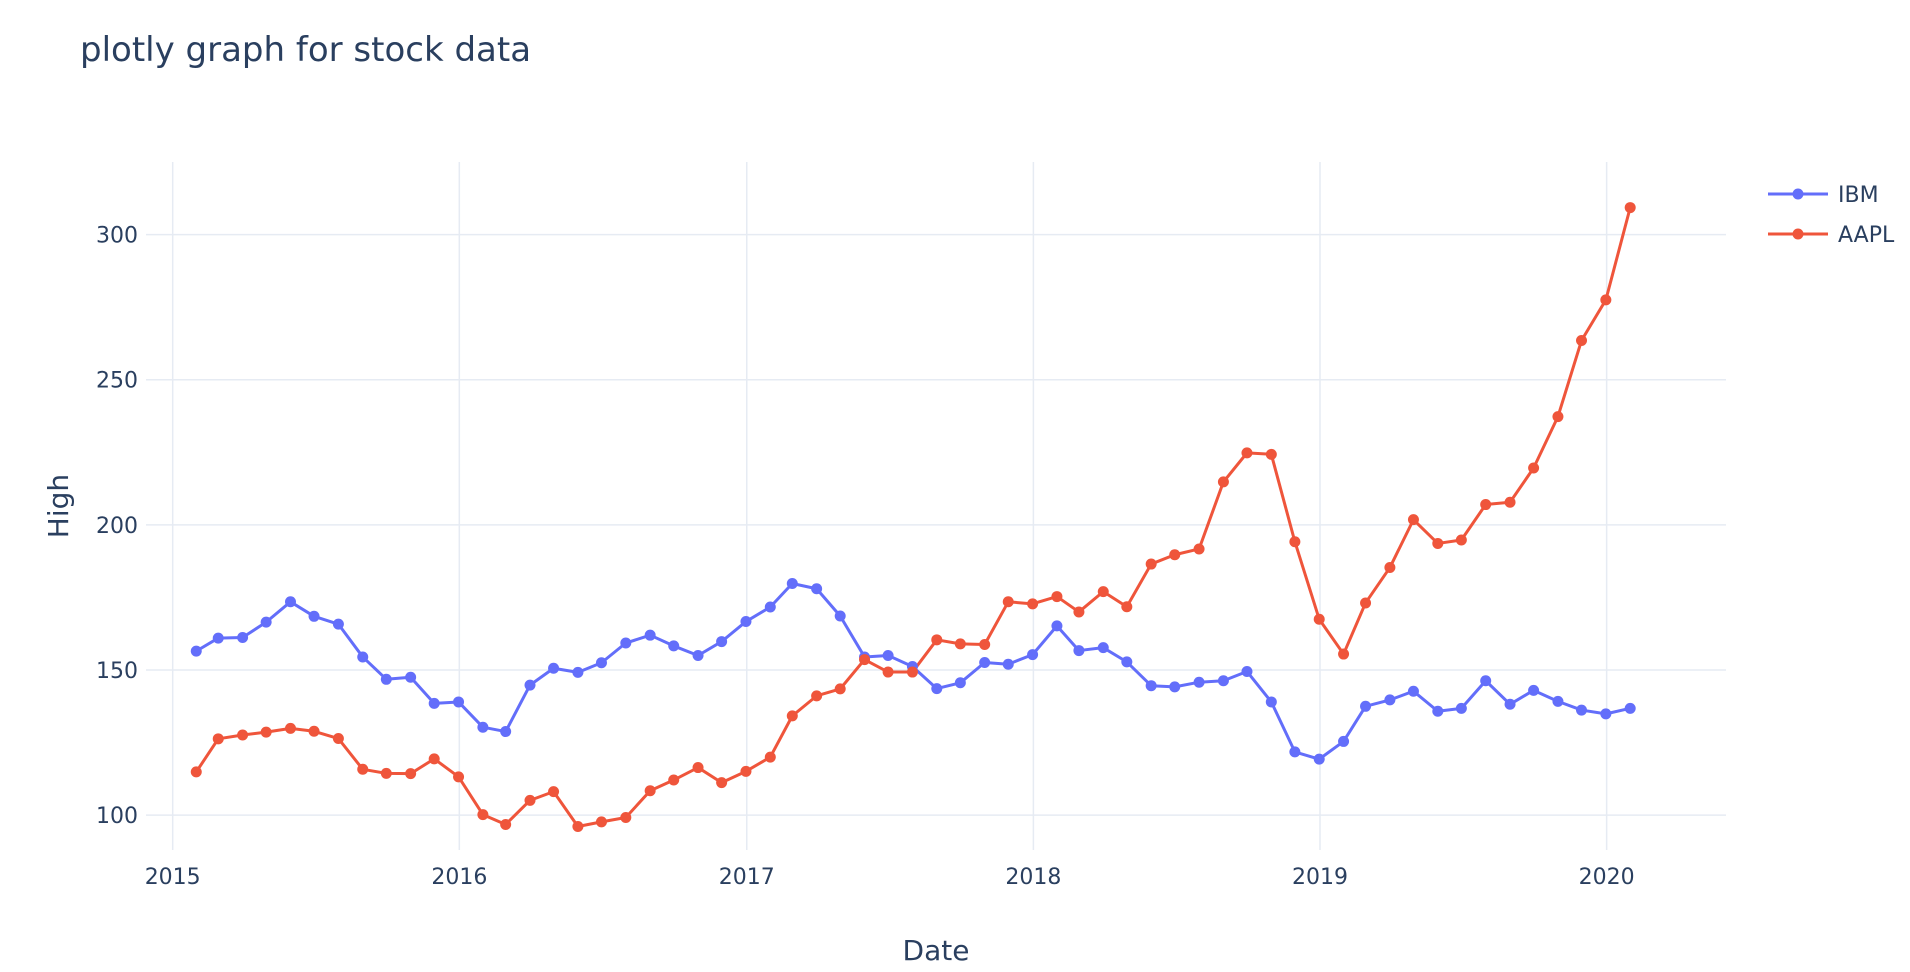  What do you see at coordinates (1823, 195) in the screenshot?
I see `legend-item-ibm: IBM` at bounding box center [1823, 195].